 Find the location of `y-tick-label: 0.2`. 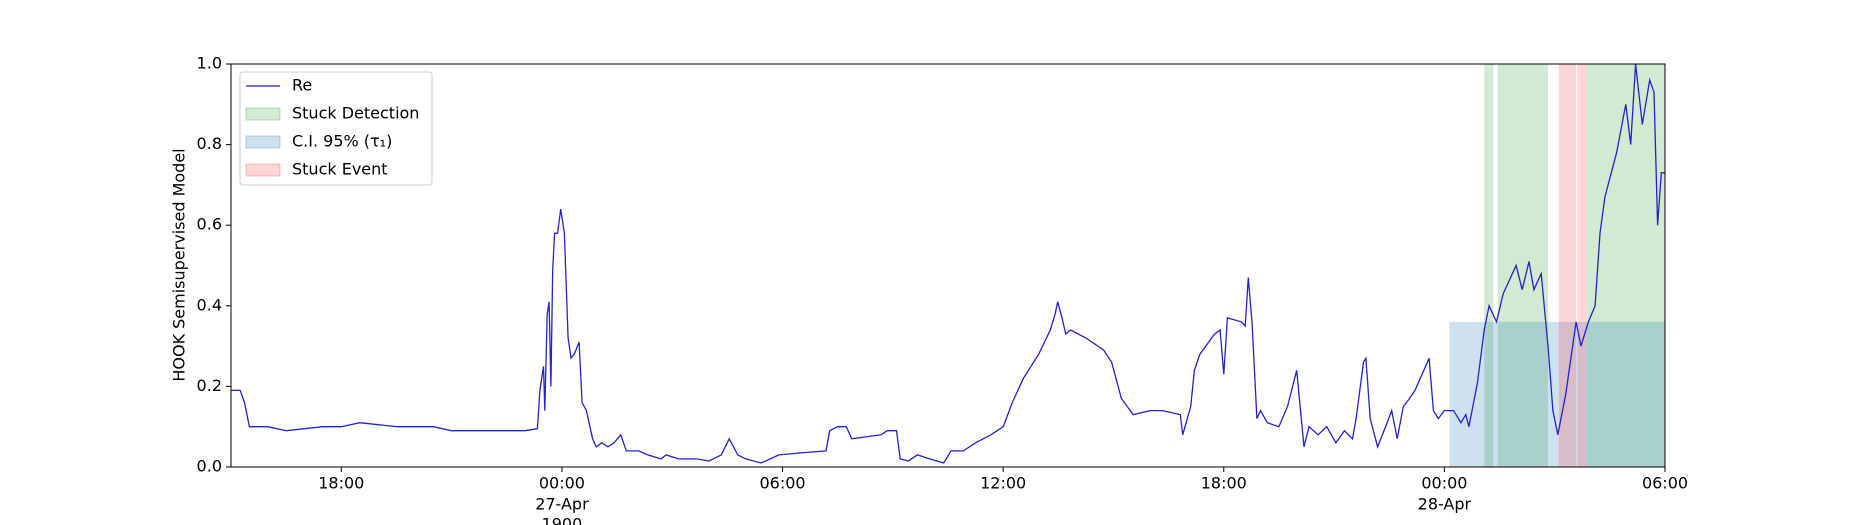

y-tick-label: 0.2 is located at coordinates (209, 385).